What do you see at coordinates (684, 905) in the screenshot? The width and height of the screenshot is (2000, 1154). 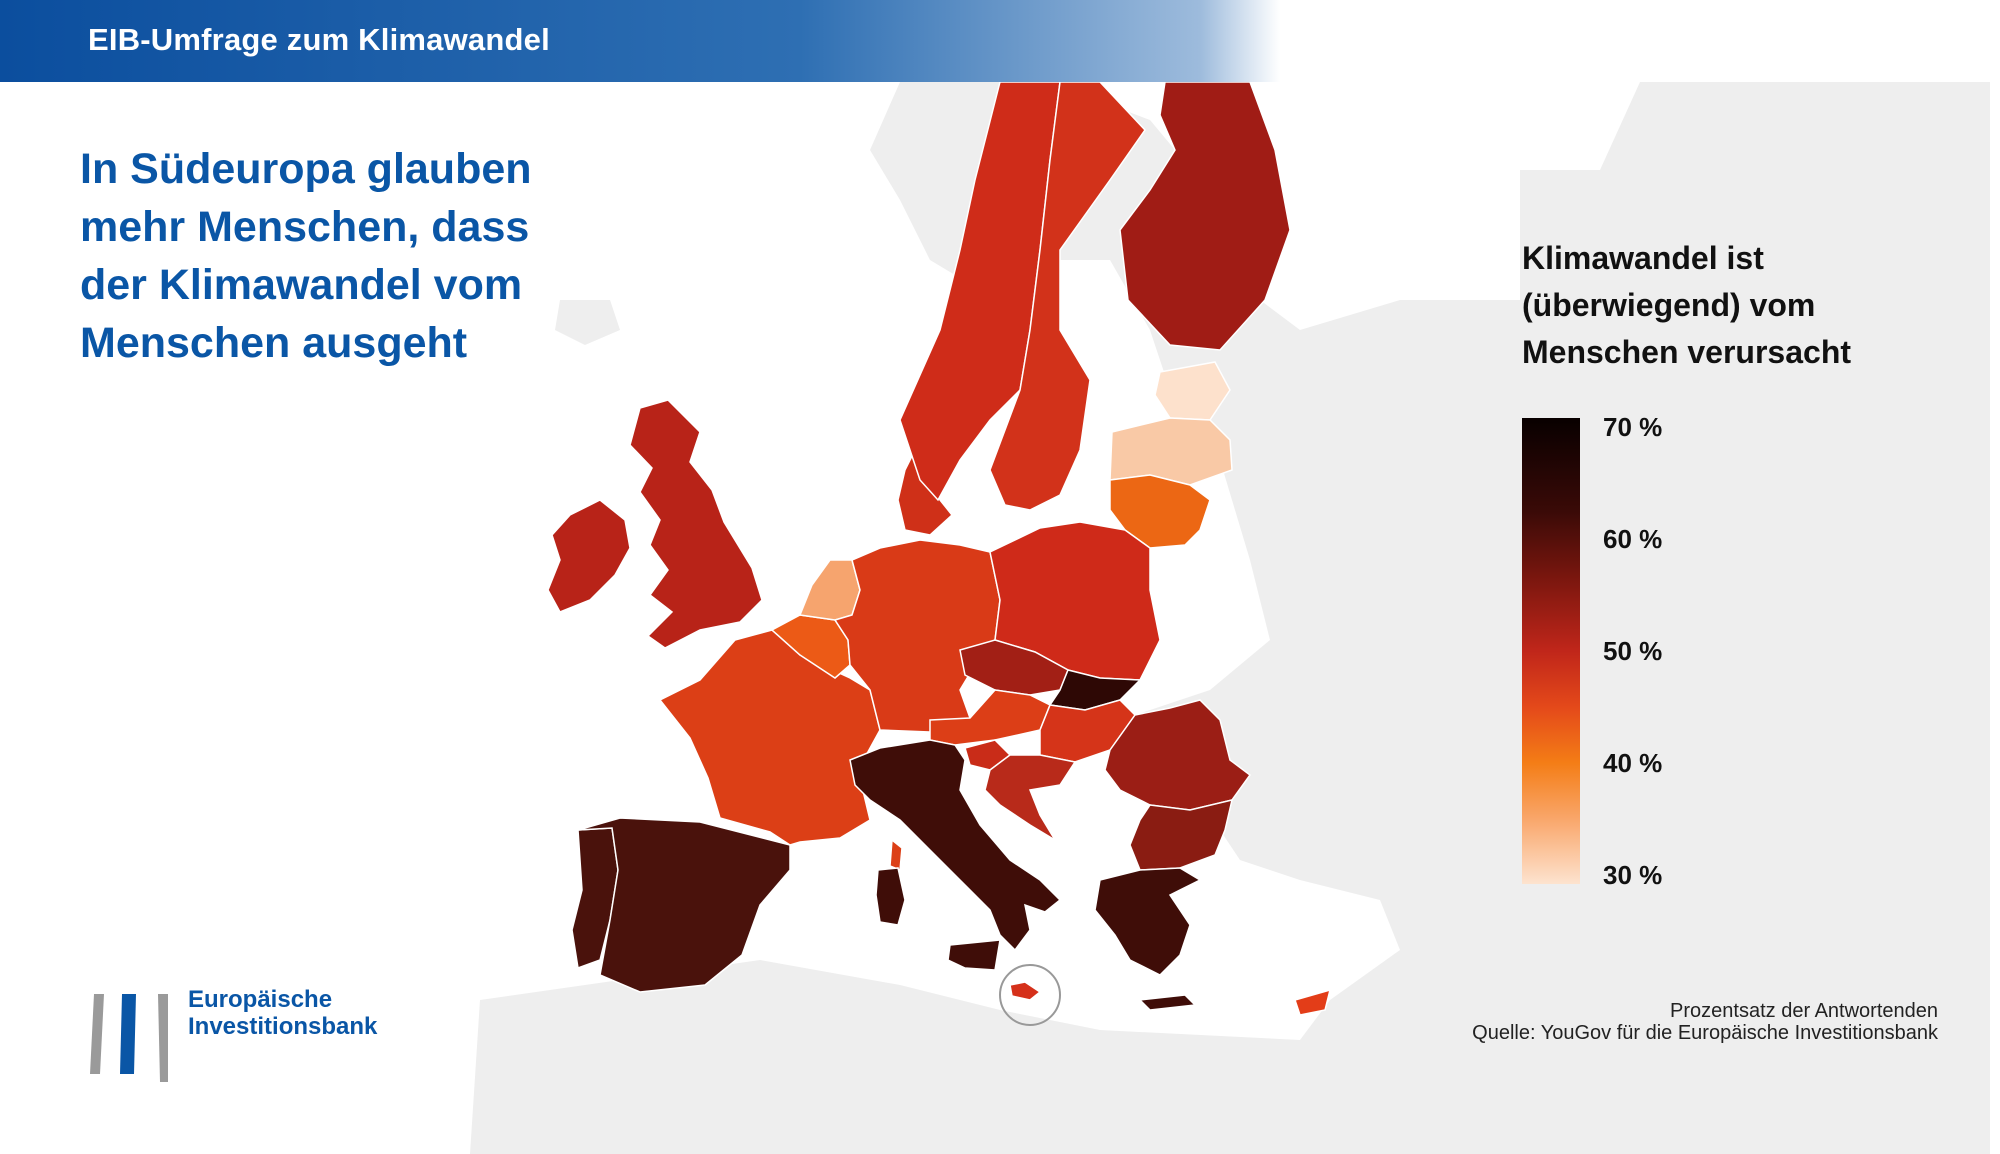 I see `region-spain` at bounding box center [684, 905].